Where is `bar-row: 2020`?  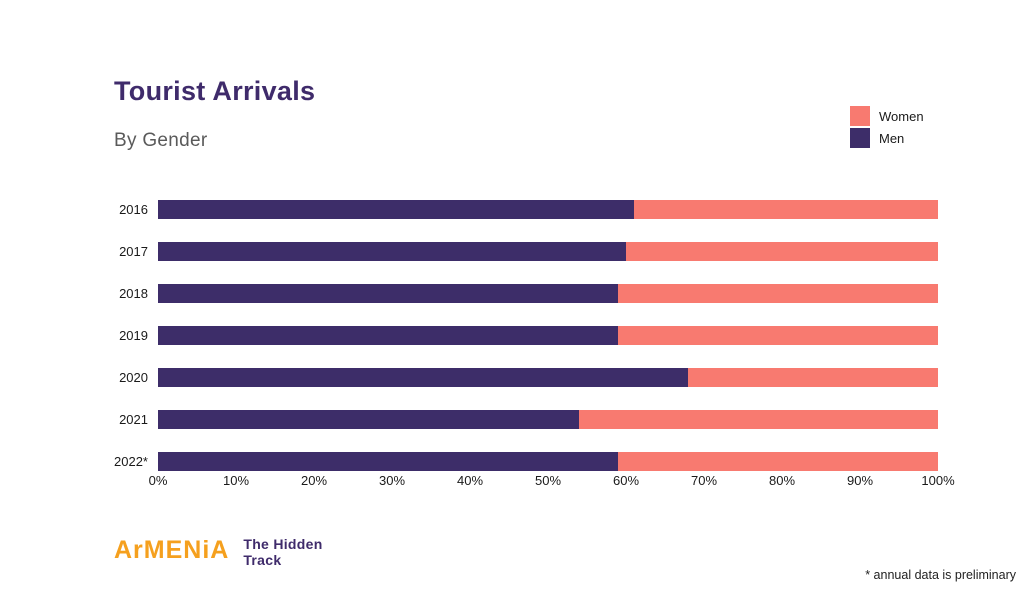
bar-row: 2020 is located at coordinates (520, 377).